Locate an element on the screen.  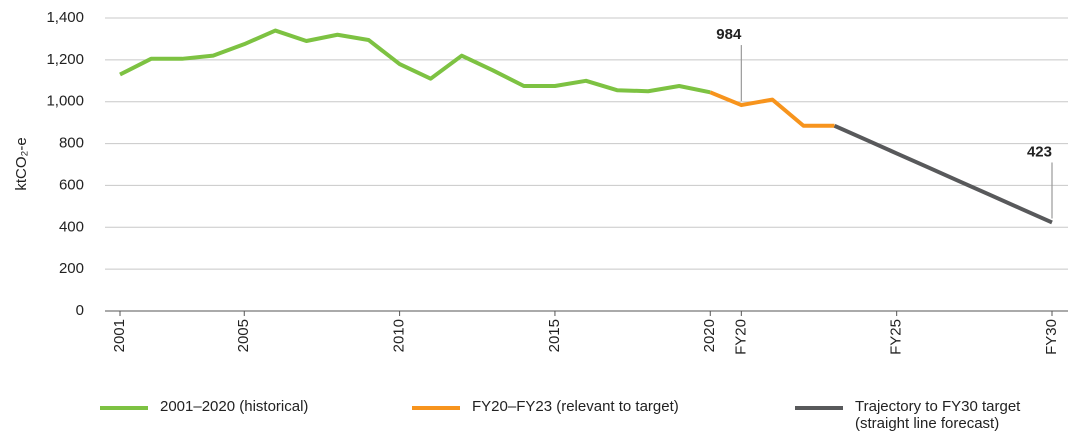
legend-label: 2001–2020 (historical) is located at coordinates (234, 406).